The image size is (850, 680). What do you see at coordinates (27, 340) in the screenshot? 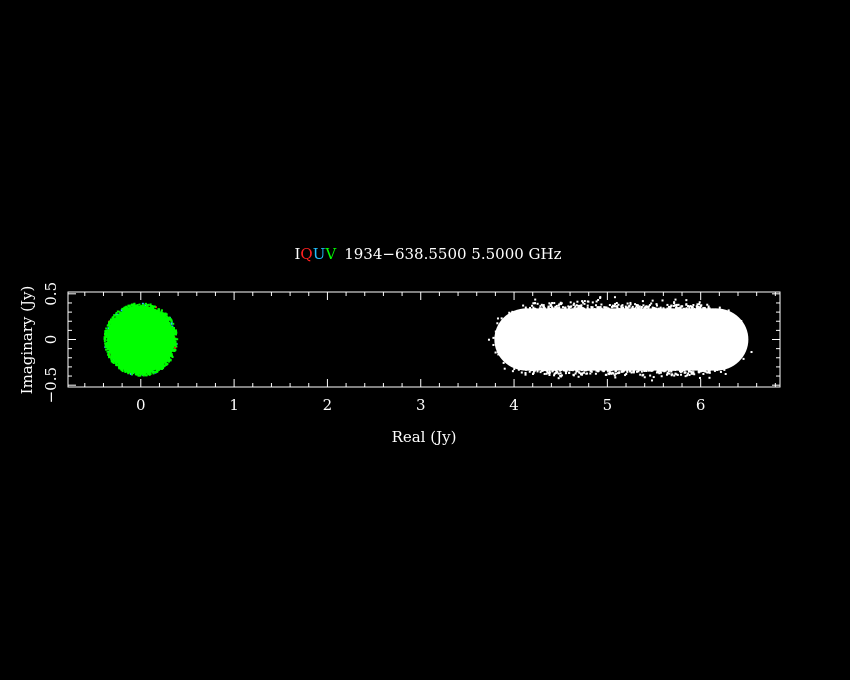
I see `y-axis-label: Imaginary (Jy)` at bounding box center [27, 340].